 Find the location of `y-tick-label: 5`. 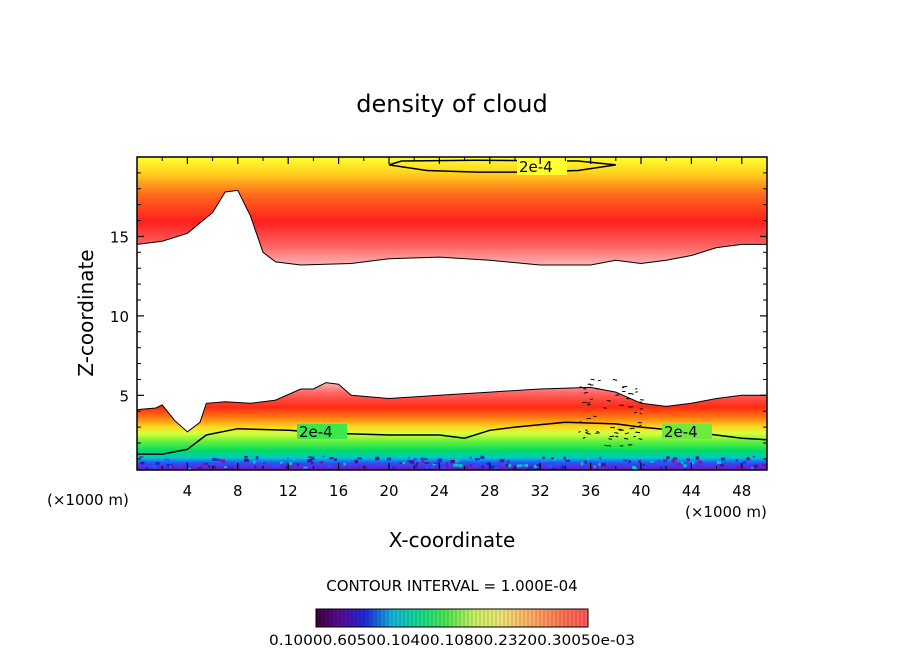

y-tick-label: 5 is located at coordinates (124, 396).